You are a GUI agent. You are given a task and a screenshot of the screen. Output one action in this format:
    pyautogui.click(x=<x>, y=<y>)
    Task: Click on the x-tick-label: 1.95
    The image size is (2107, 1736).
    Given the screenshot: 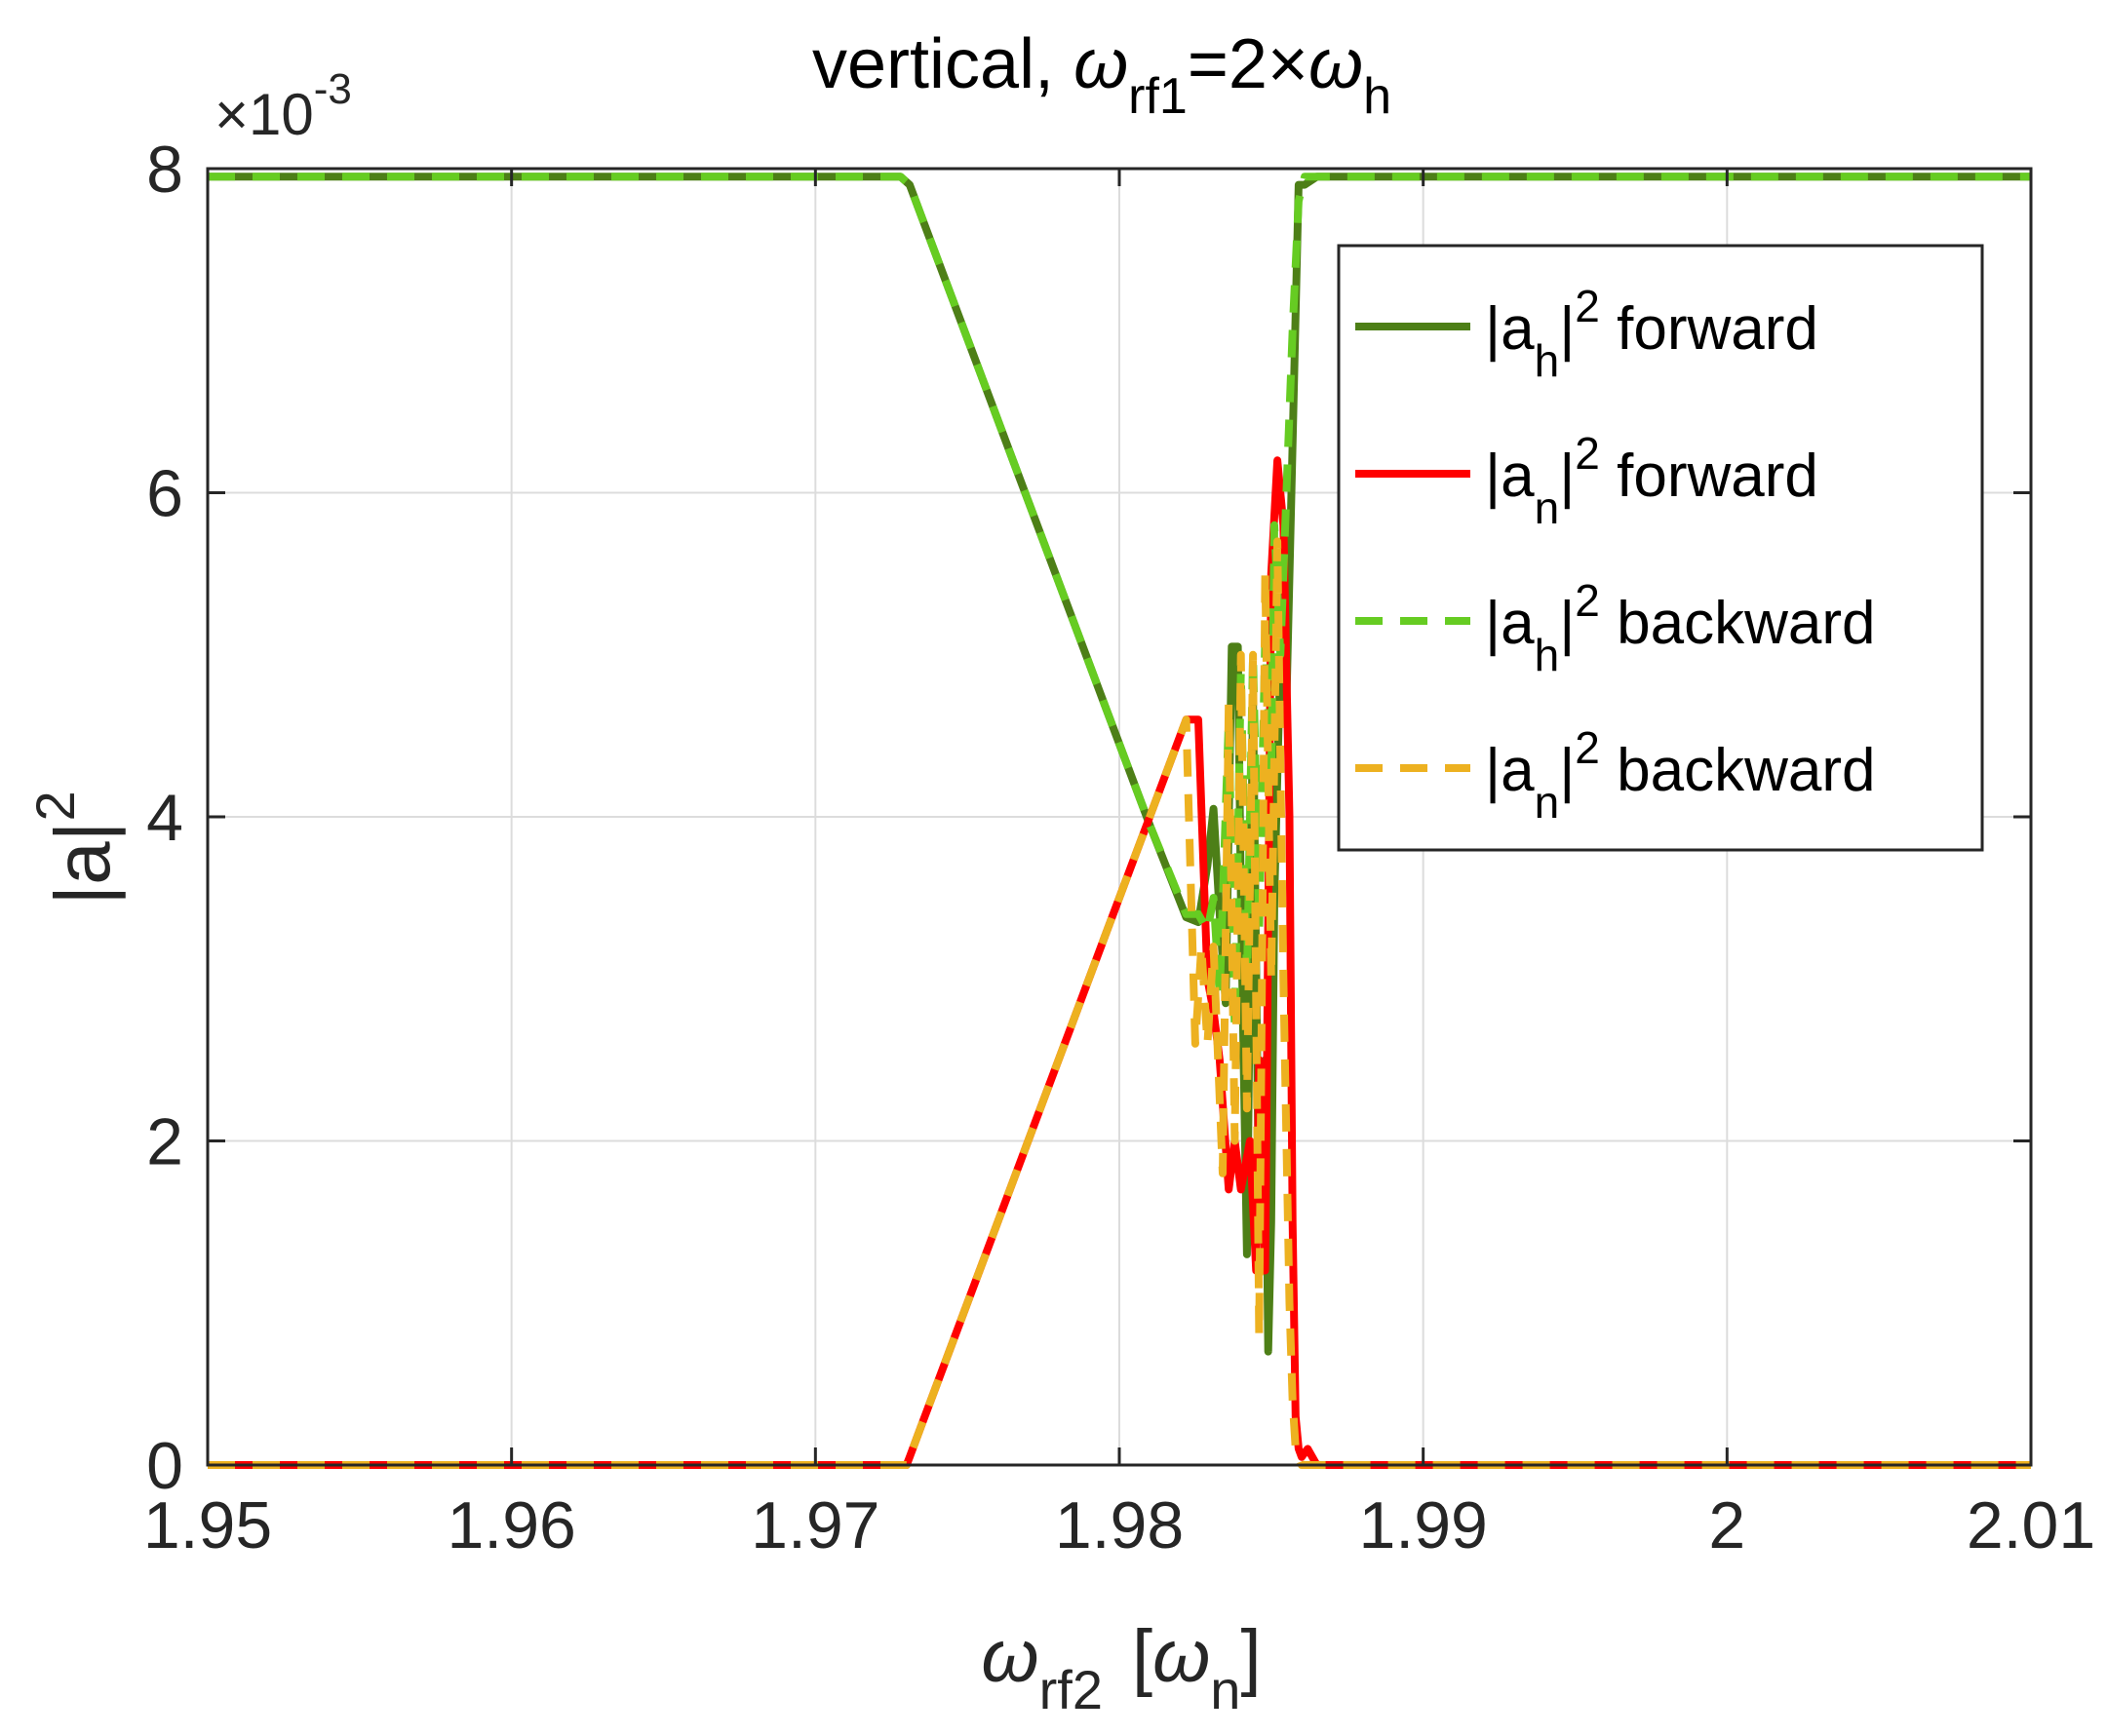 What is the action you would take?
    pyautogui.click(x=207, y=1525)
    